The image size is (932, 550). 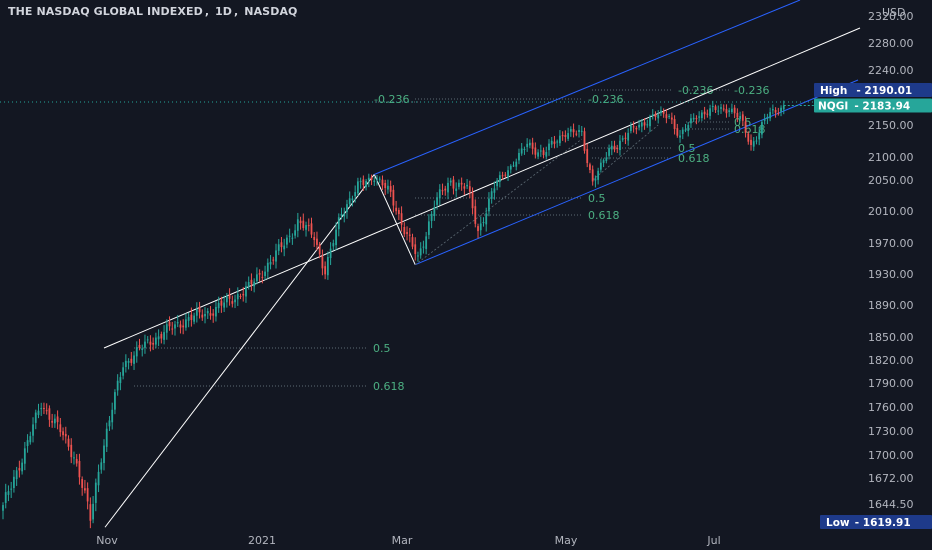 What do you see at coordinates (402, 540) in the screenshot?
I see `x-tick-label: Mar` at bounding box center [402, 540].